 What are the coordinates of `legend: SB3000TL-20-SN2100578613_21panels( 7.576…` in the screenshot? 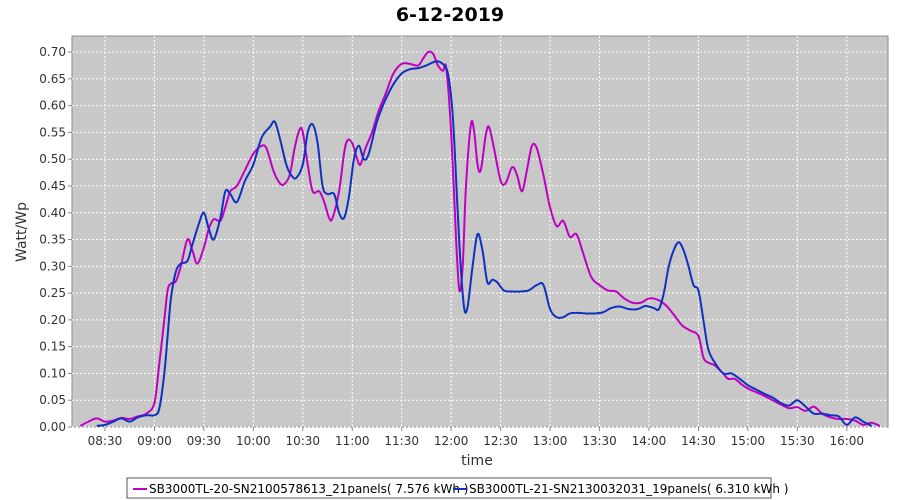 It's located at (457, 488).